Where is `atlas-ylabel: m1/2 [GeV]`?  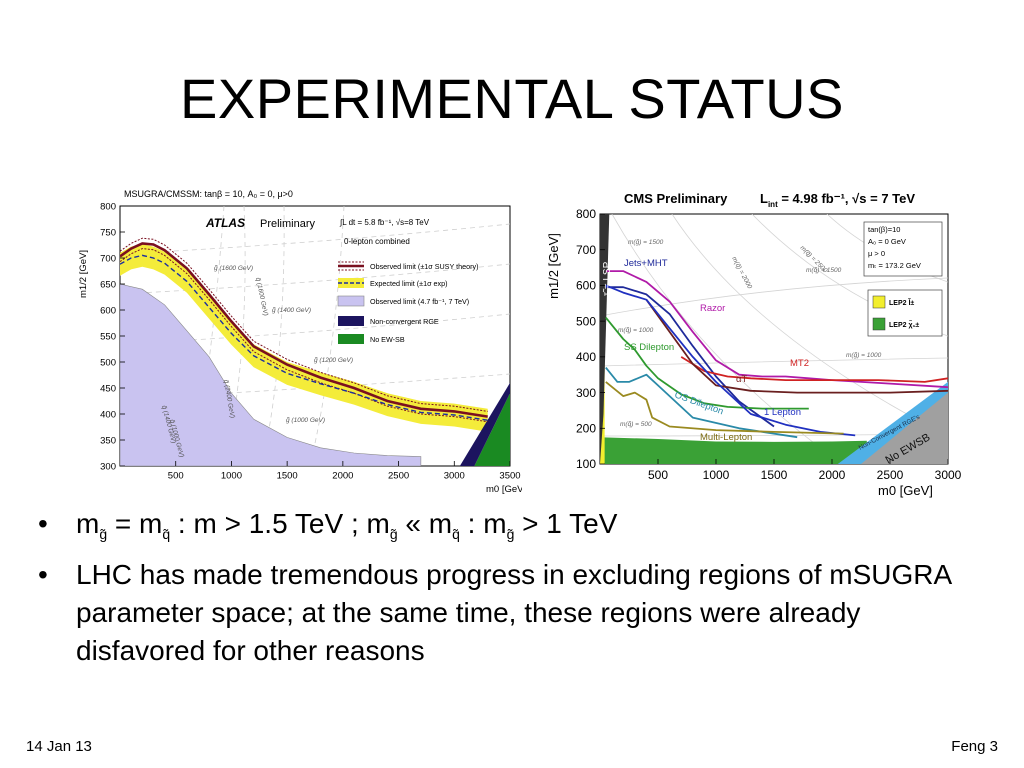
atlas-ylabel: m1/2 [GeV] is located at coordinates (83, 274).